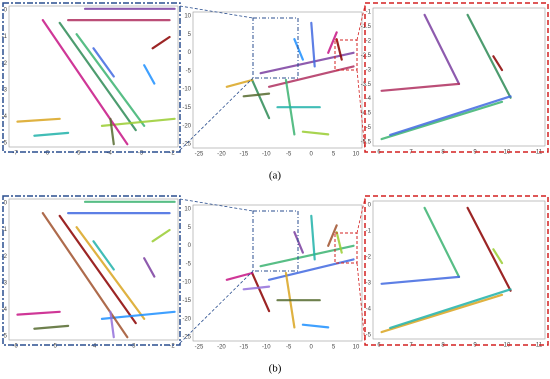 Image resolution: width=550 pixels, height=379 pixels. Describe the element at coordinates (366, 143) in the screenshot. I see `y-tick-label: -5.5` at that location.